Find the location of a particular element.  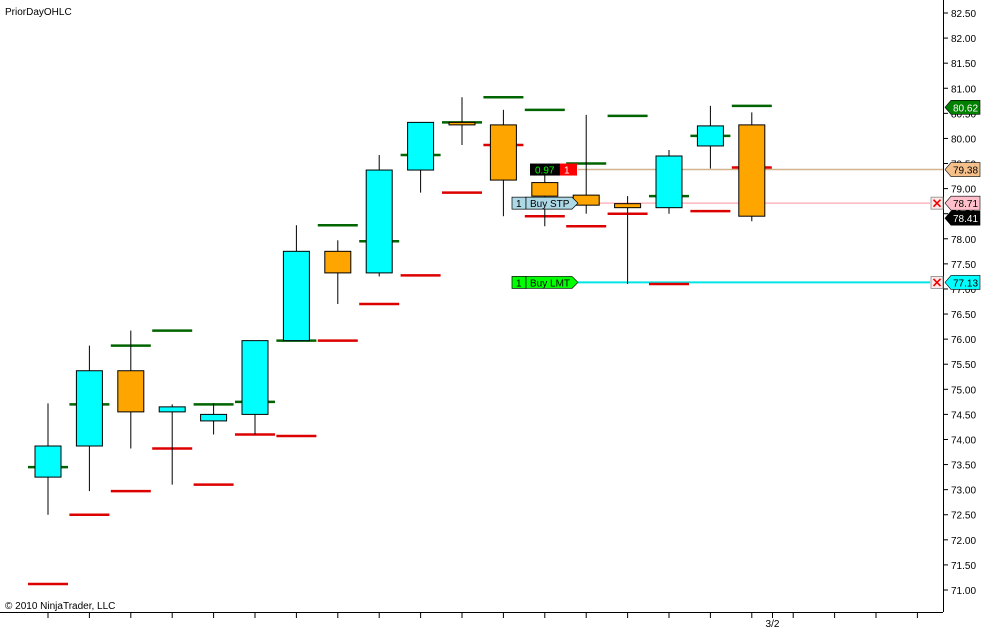

price-tick-label: 71.50 is located at coordinates (963, 566).